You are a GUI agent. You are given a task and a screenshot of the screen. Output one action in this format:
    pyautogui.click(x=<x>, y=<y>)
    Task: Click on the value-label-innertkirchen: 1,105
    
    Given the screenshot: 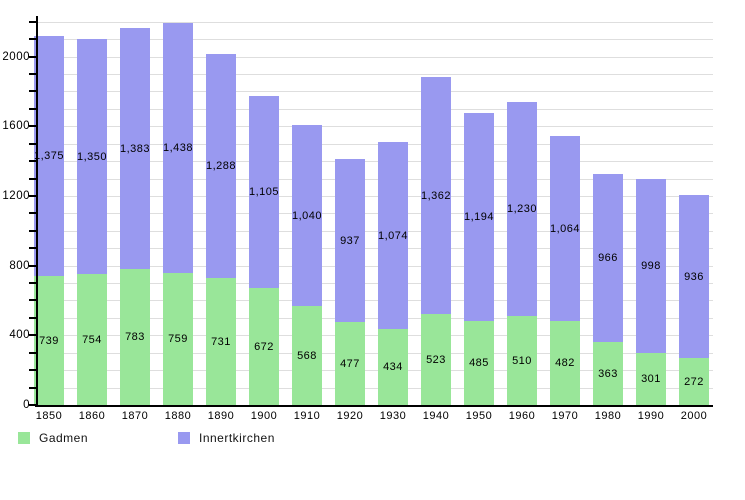 What is the action you would take?
    pyautogui.click(x=264, y=192)
    